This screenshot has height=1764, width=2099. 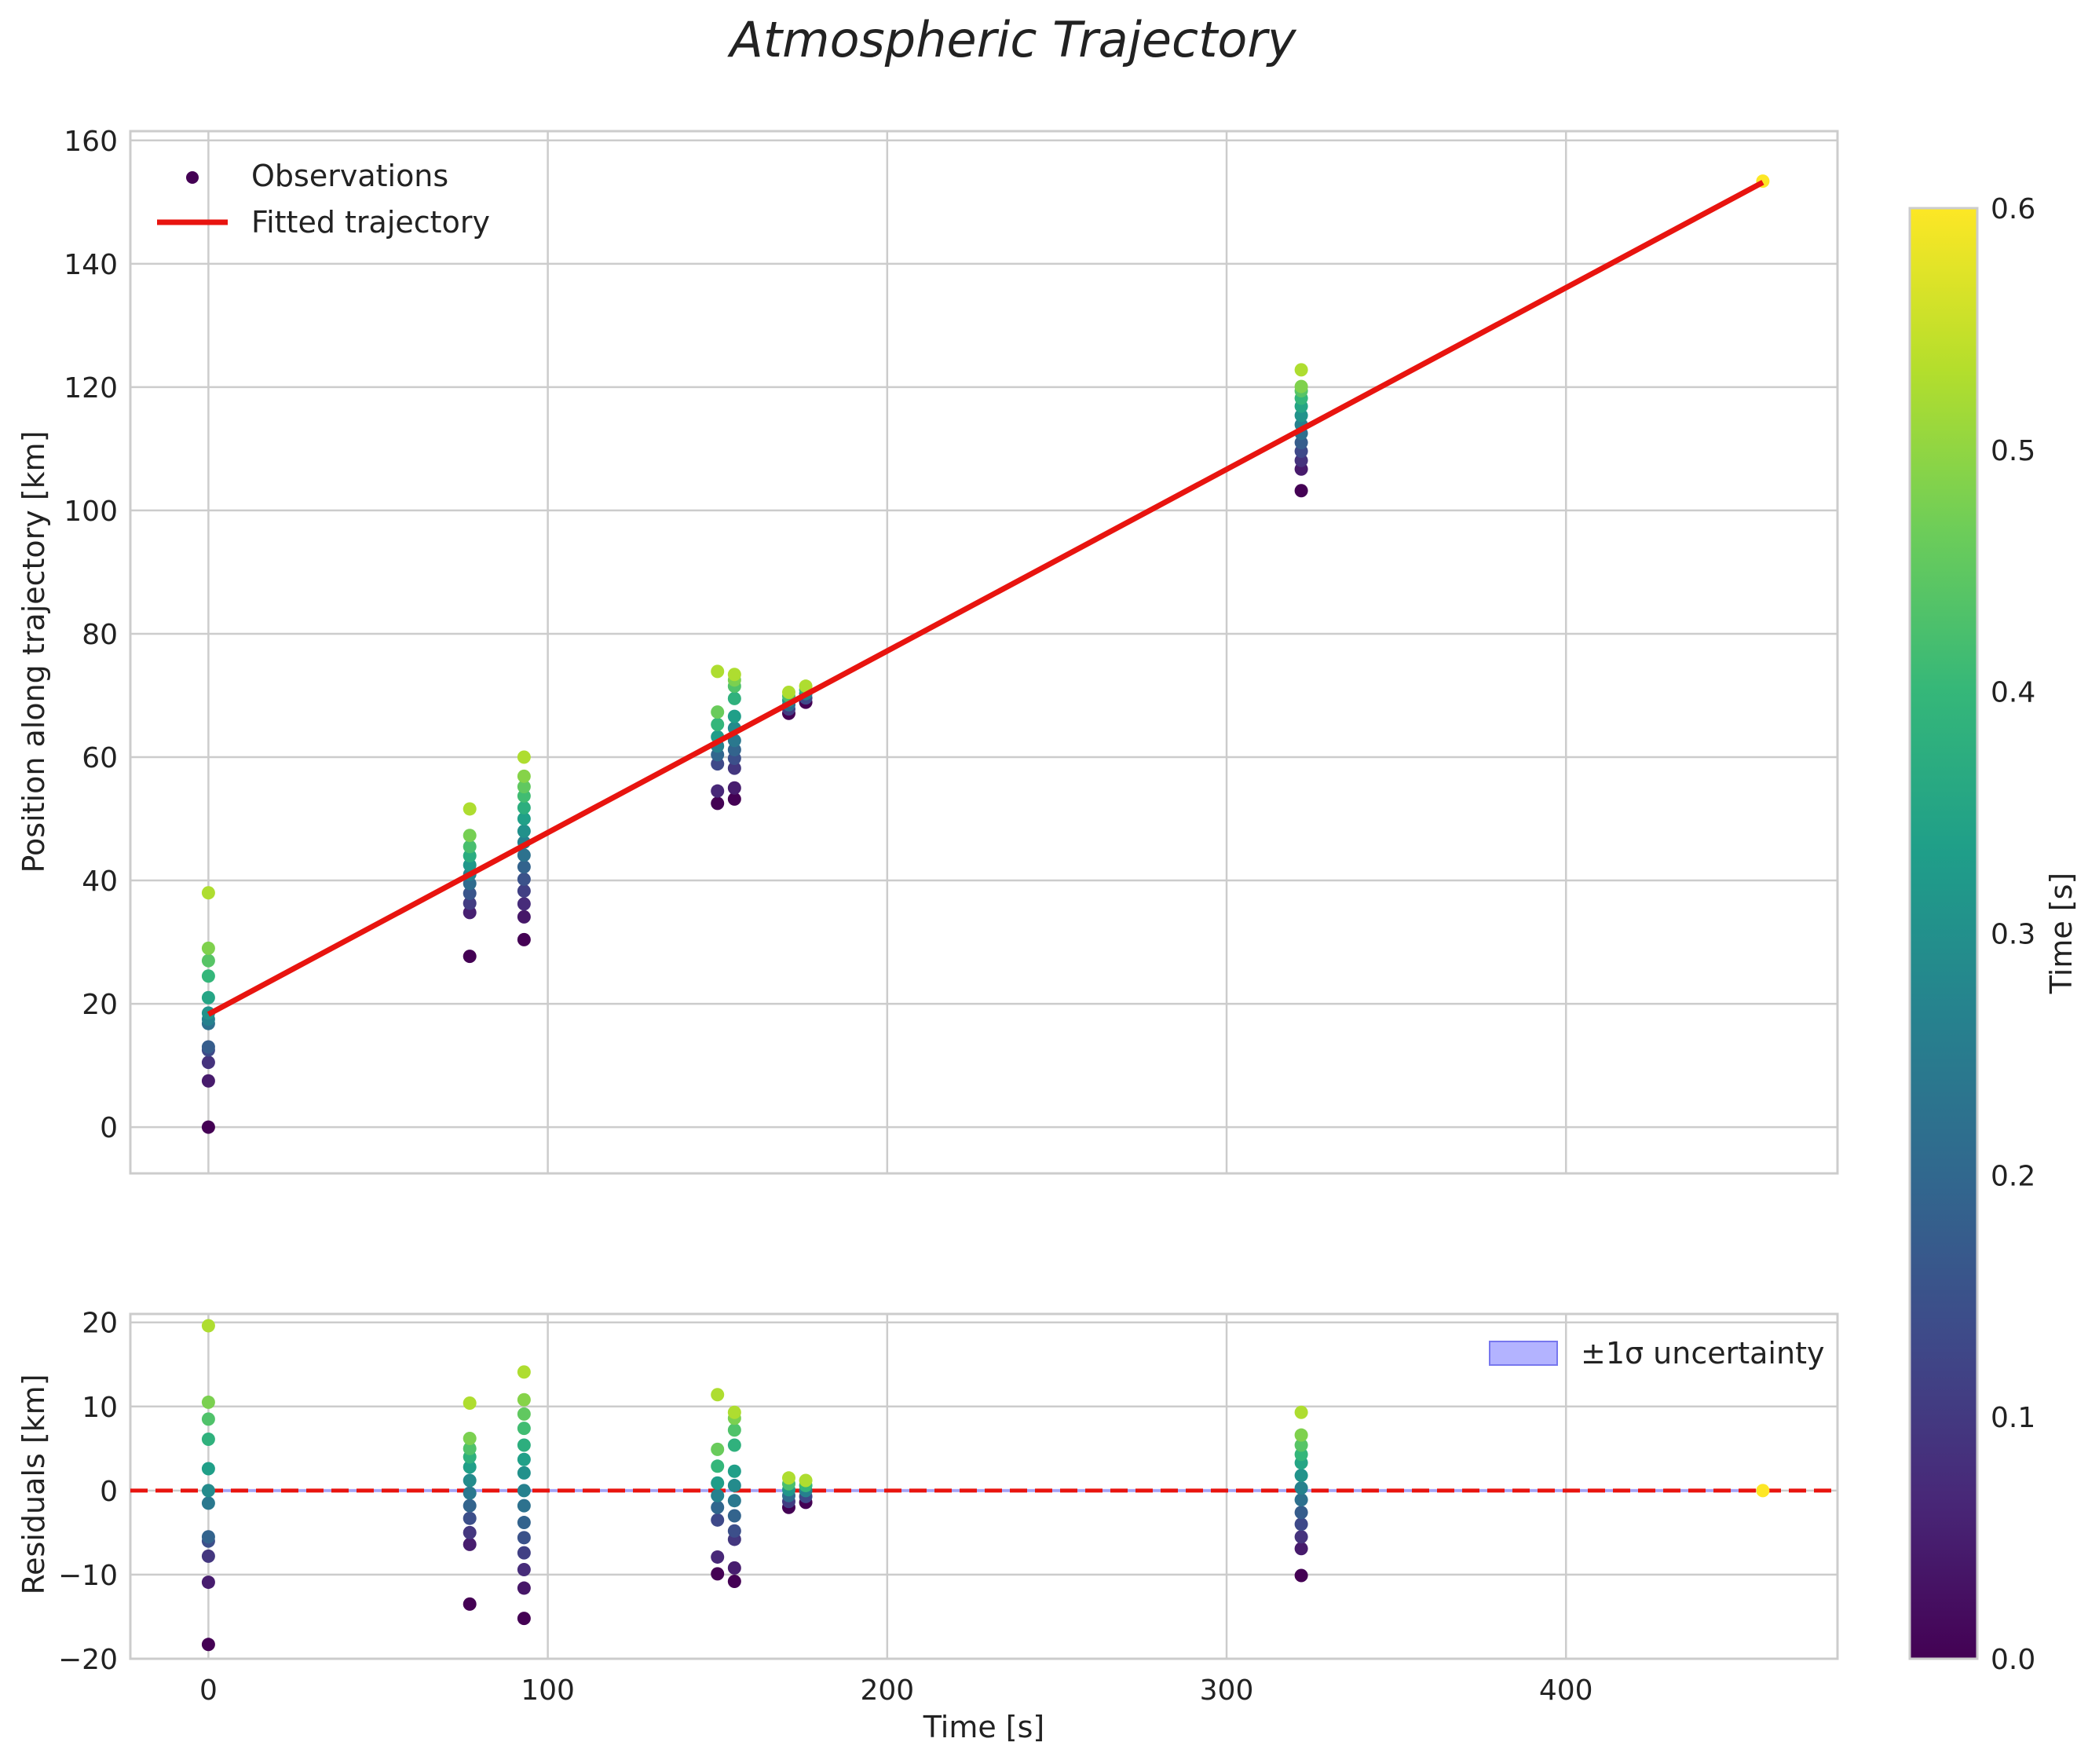 What do you see at coordinates (2013, 451) in the screenshot?
I see `colorbar-tick-label: 0.5` at bounding box center [2013, 451].